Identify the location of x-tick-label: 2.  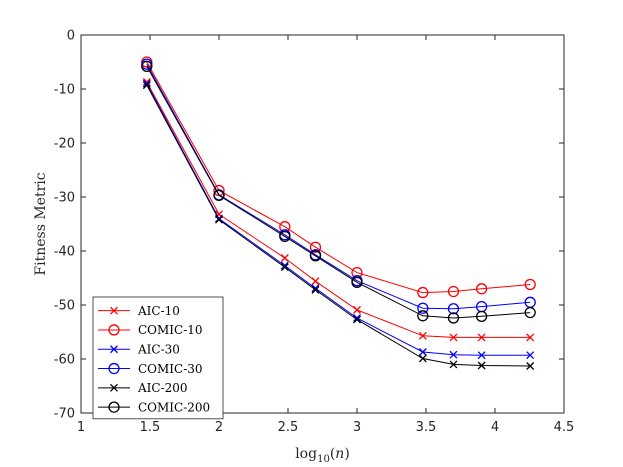
(219, 427).